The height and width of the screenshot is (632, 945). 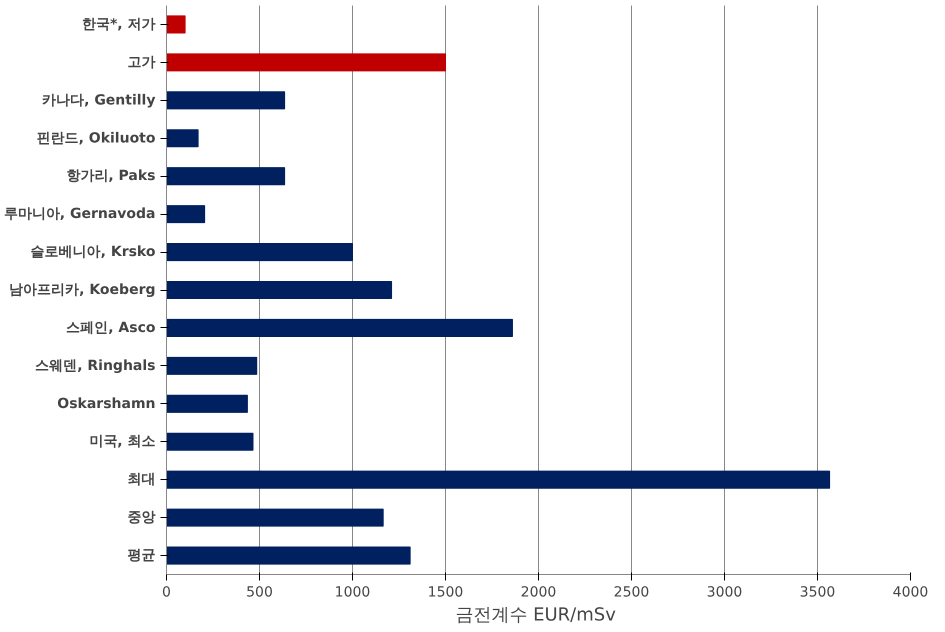 I want to click on x-tick-label: 4000, so click(x=910, y=592).